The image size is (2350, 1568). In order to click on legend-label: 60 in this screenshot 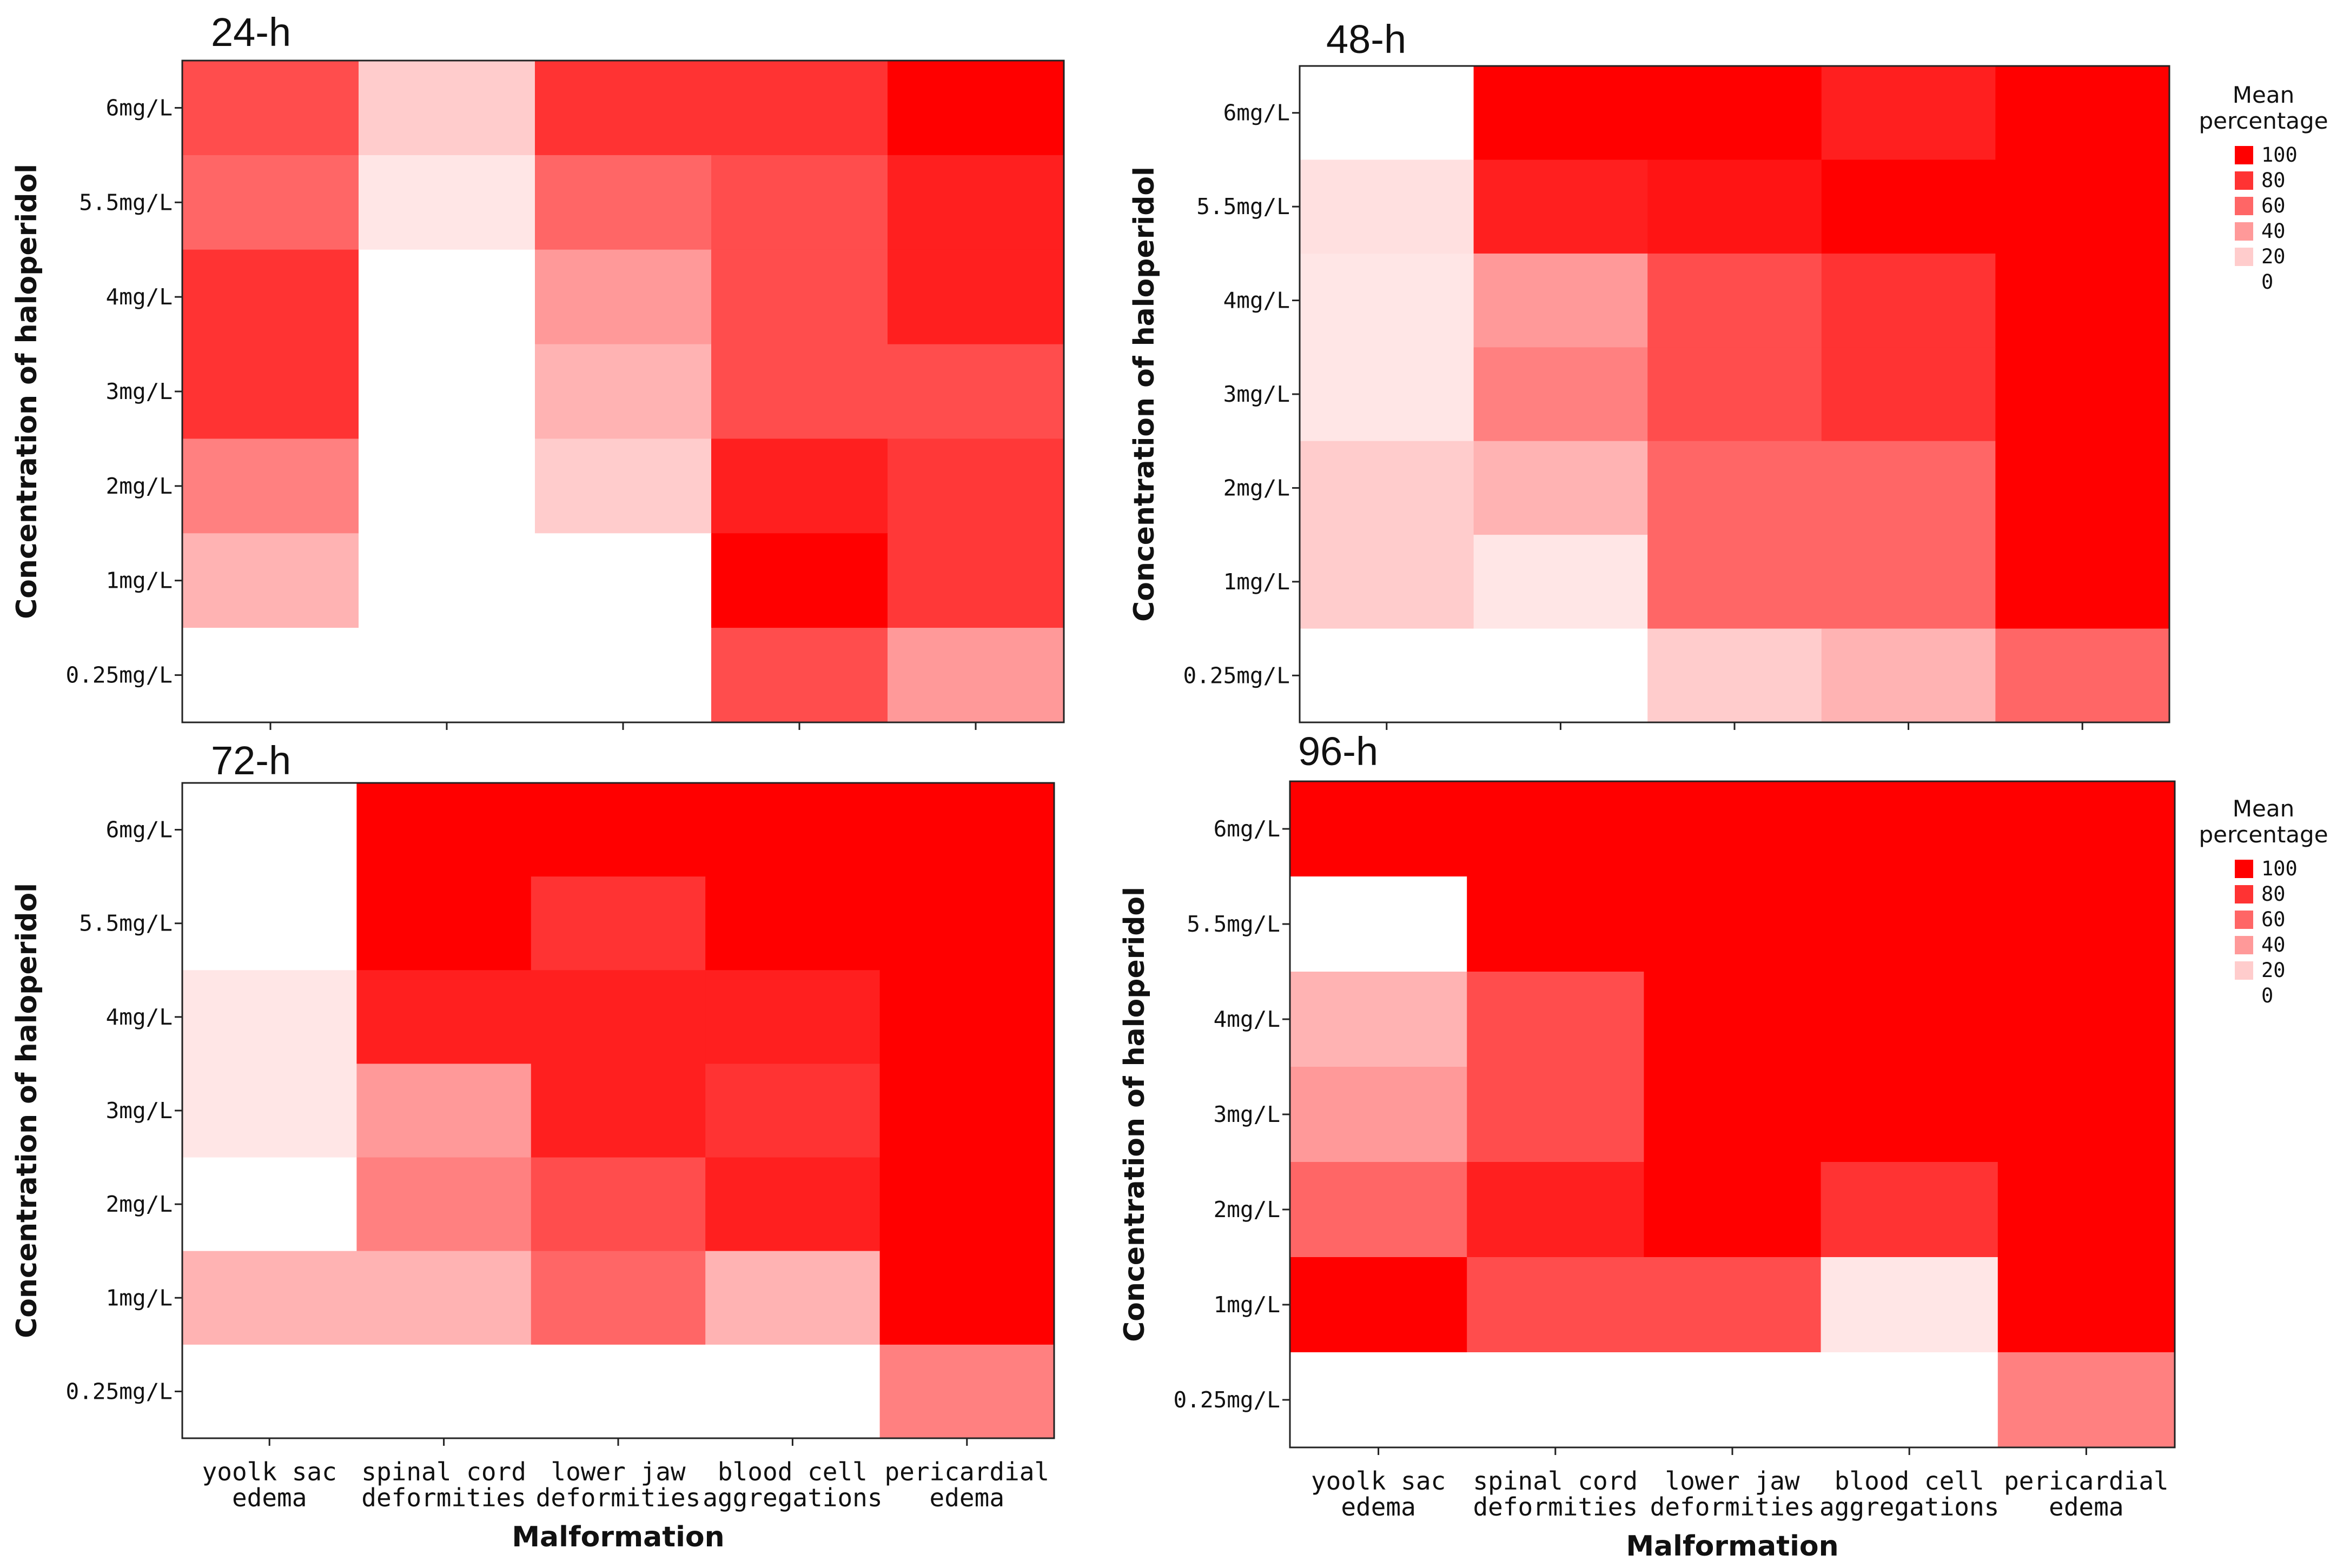, I will do `click(2273, 205)`.